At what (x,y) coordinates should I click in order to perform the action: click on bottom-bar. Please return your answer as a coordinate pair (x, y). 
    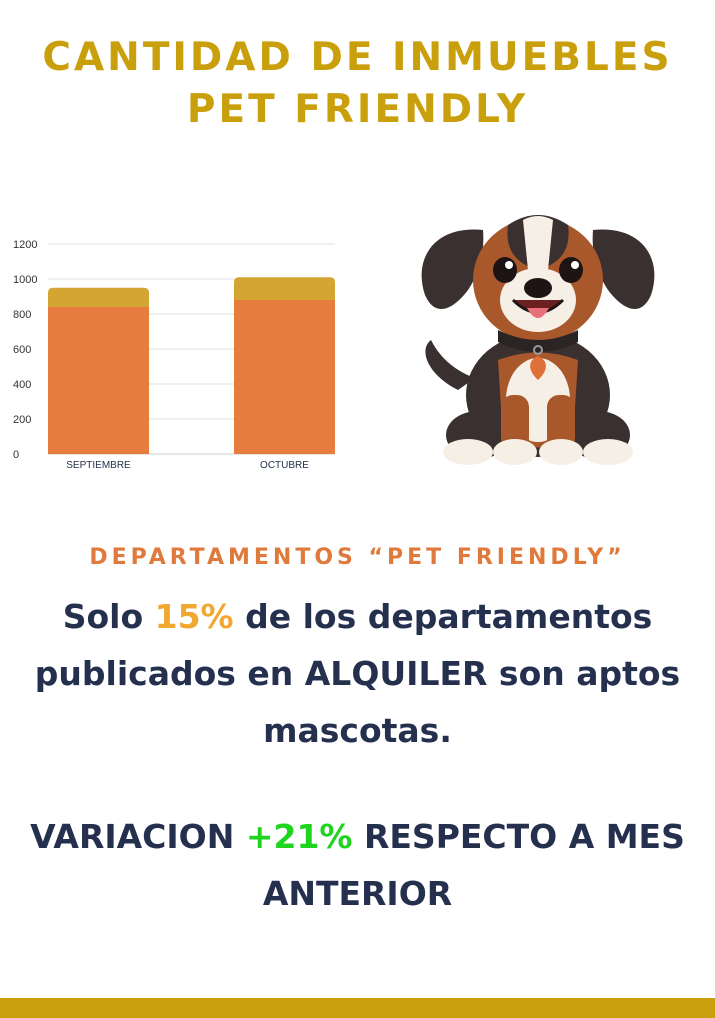
    Looking at the image, I should click on (357, 1008).